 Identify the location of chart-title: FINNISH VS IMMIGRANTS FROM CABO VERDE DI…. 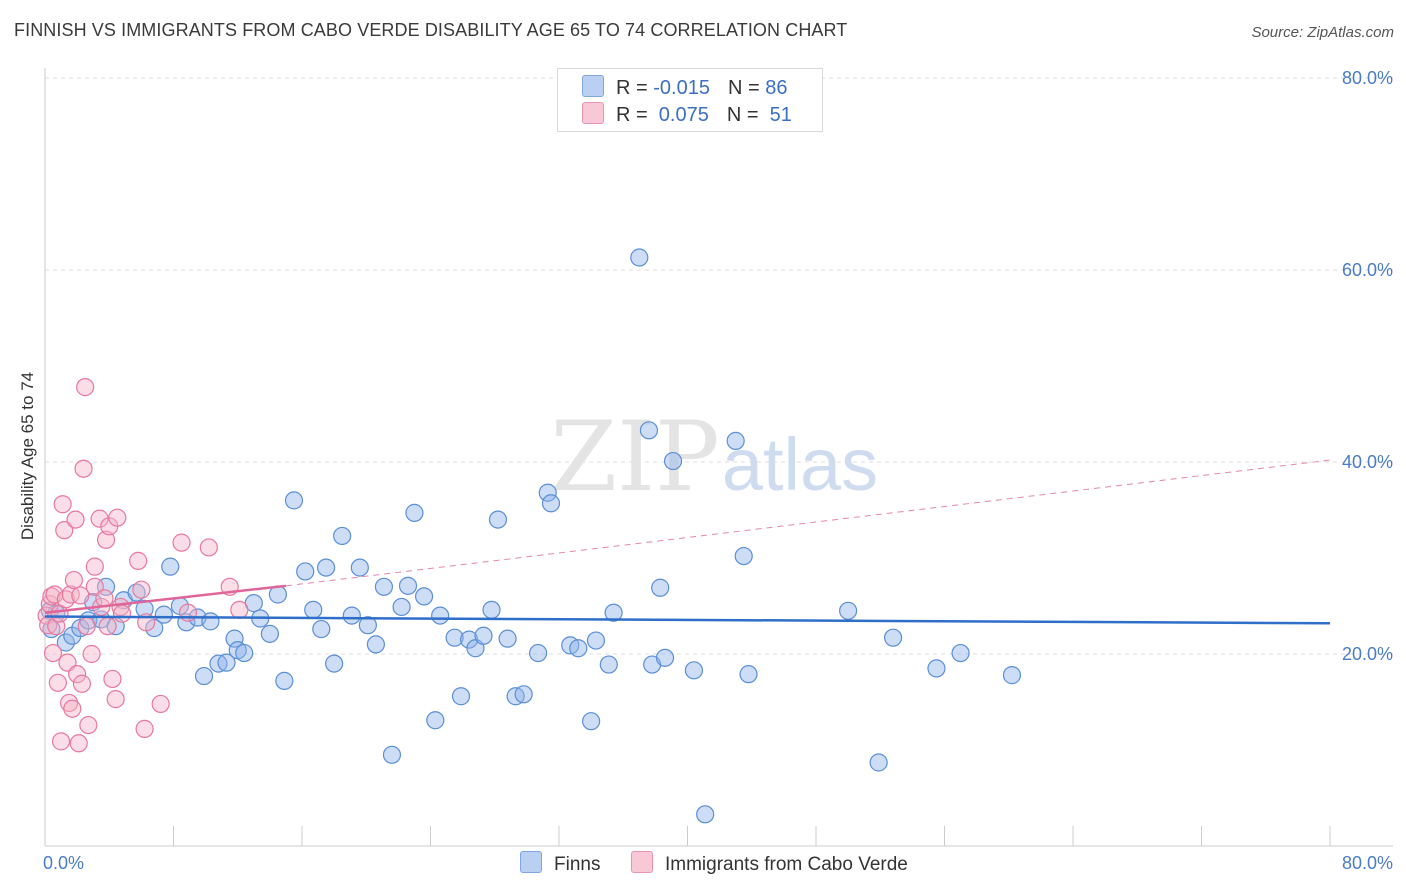
(431, 30).